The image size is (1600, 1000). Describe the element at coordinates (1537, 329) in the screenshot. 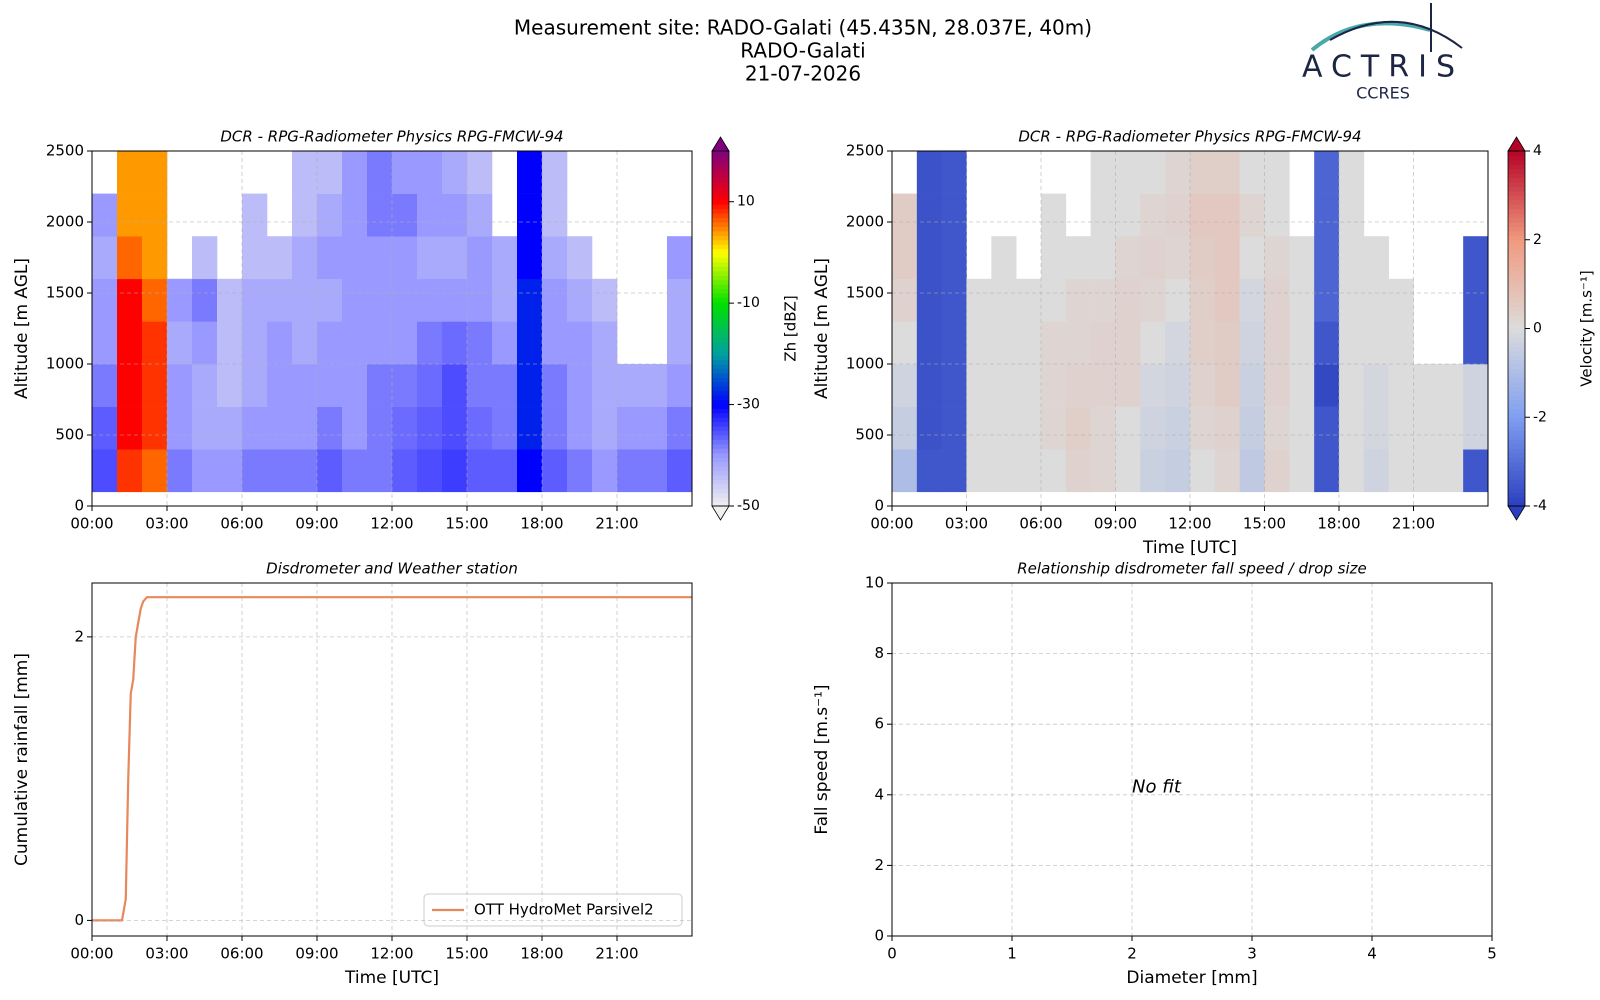

I see `colorbar-tick-label: 0` at that location.